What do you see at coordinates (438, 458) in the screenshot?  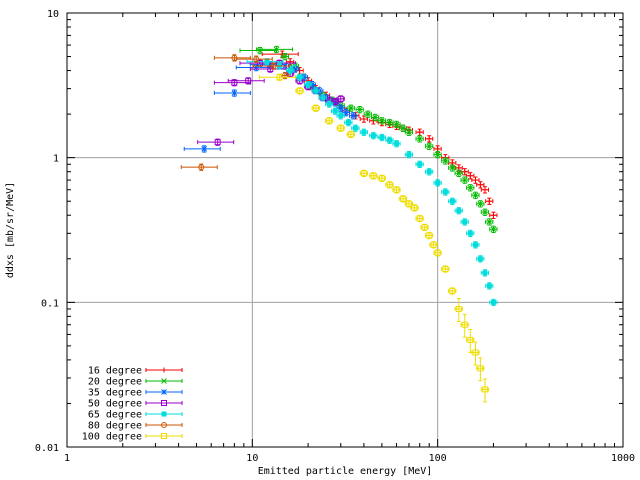 I see `x-tick-label: 100` at bounding box center [438, 458].